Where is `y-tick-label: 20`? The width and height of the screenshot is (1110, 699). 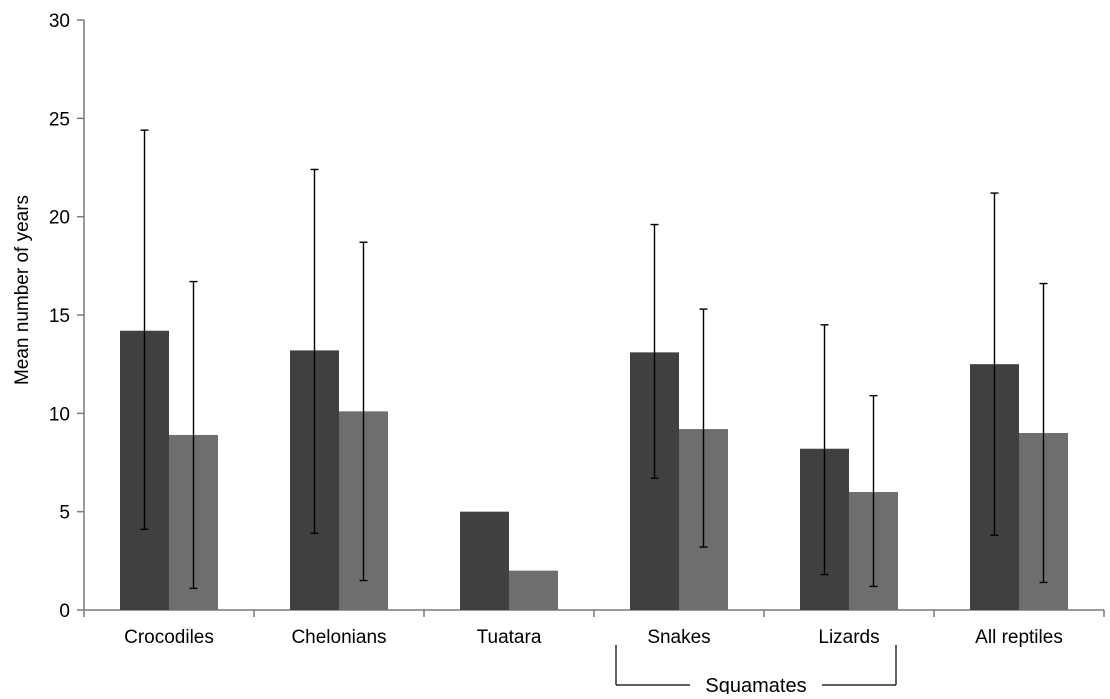
y-tick-label: 20 is located at coordinates (59, 218).